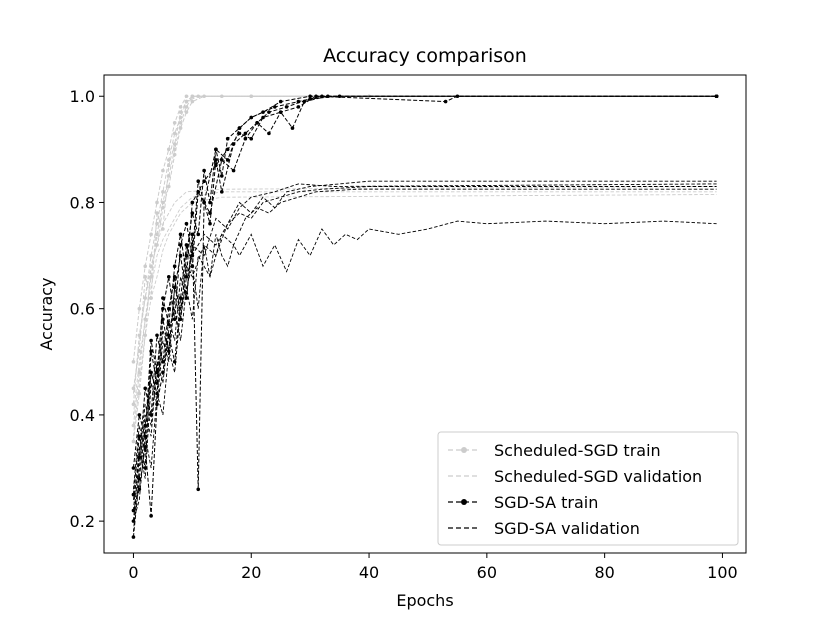 The height and width of the screenshot is (623, 830). I want to click on legend-marker, so click(464, 450).